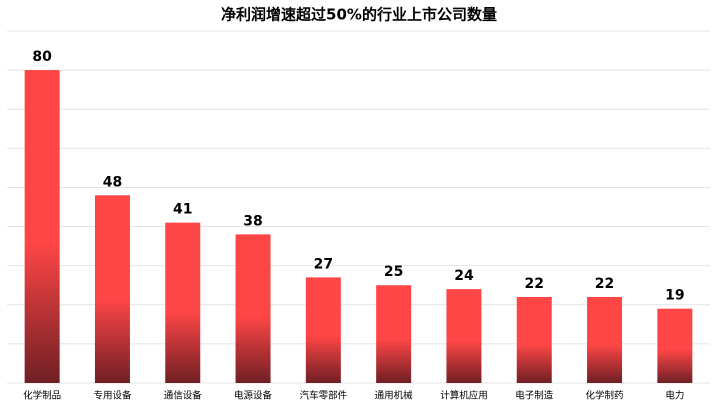 Image resolution: width=718 pixels, height=407 pixels. Describe the element at coordinates (42, 57) in the screenshot. I see `value-label: 80` at that location.